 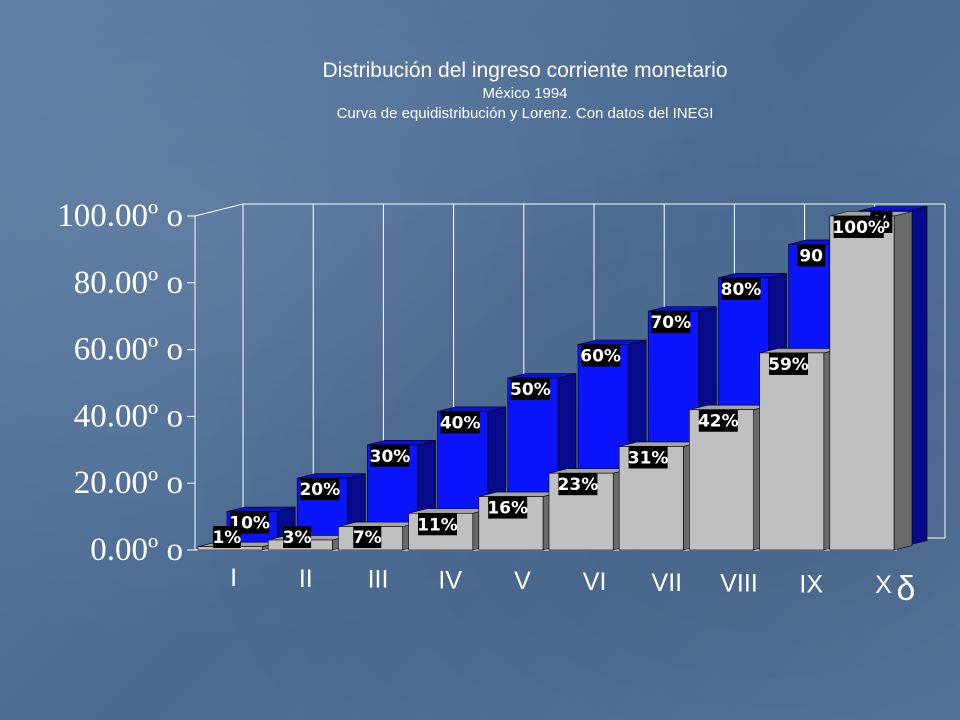 What do you see at coordinates (128, 416) in the screenshot?
I see `y-tick-label: 40.00º o` at bounding box center [128, 416].